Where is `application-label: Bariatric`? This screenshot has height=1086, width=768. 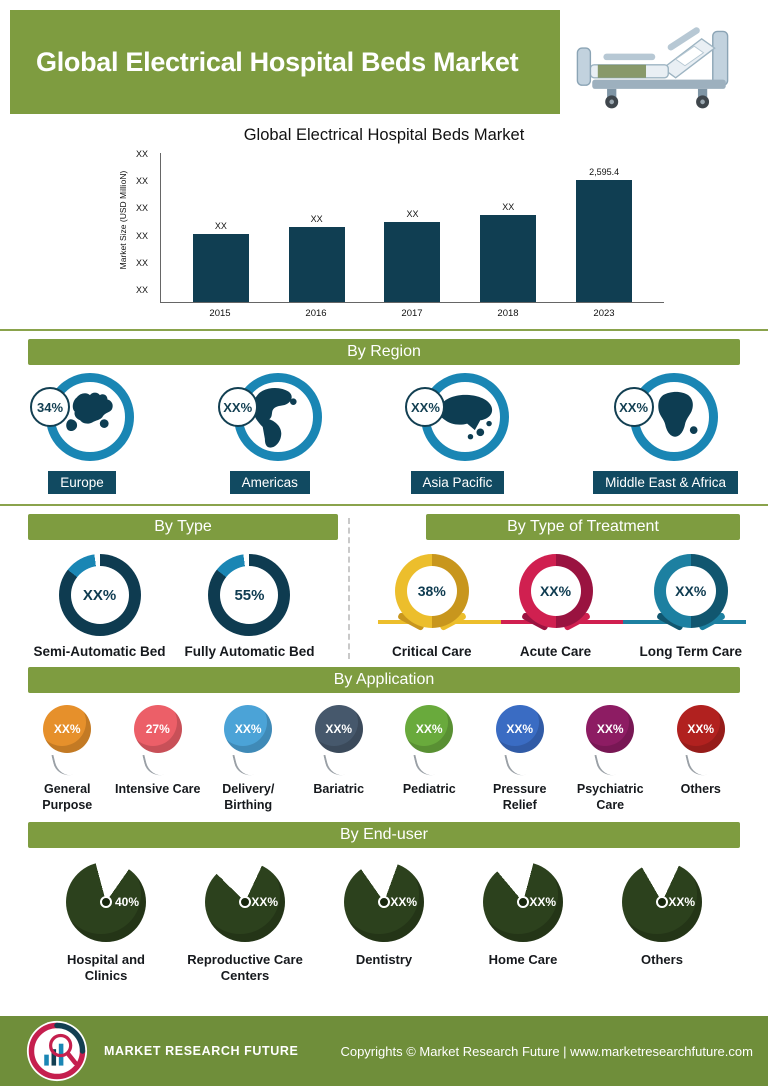
application-label: Bariatric is located at coordinates (339, 789).